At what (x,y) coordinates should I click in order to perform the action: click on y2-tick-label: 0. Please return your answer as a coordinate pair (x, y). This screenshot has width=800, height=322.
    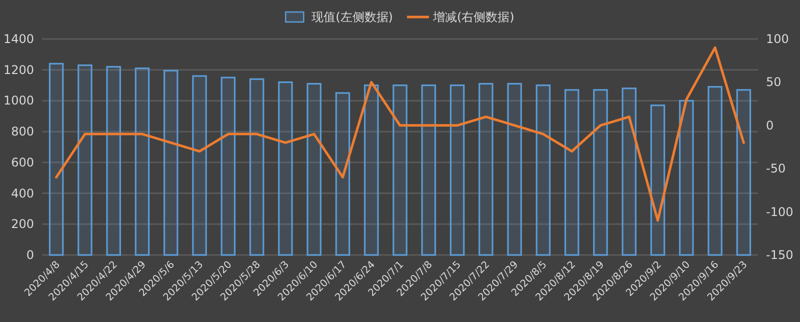
    Looking at the image, I should click on (770, 125).